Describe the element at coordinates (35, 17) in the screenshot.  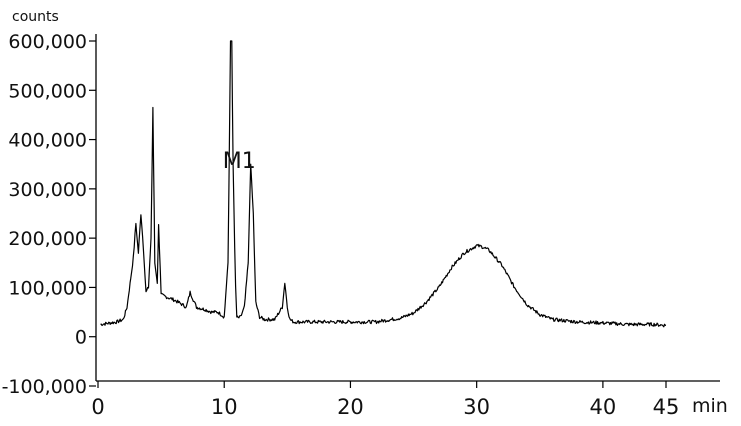
I see `y-unit-label: counts` at that location.